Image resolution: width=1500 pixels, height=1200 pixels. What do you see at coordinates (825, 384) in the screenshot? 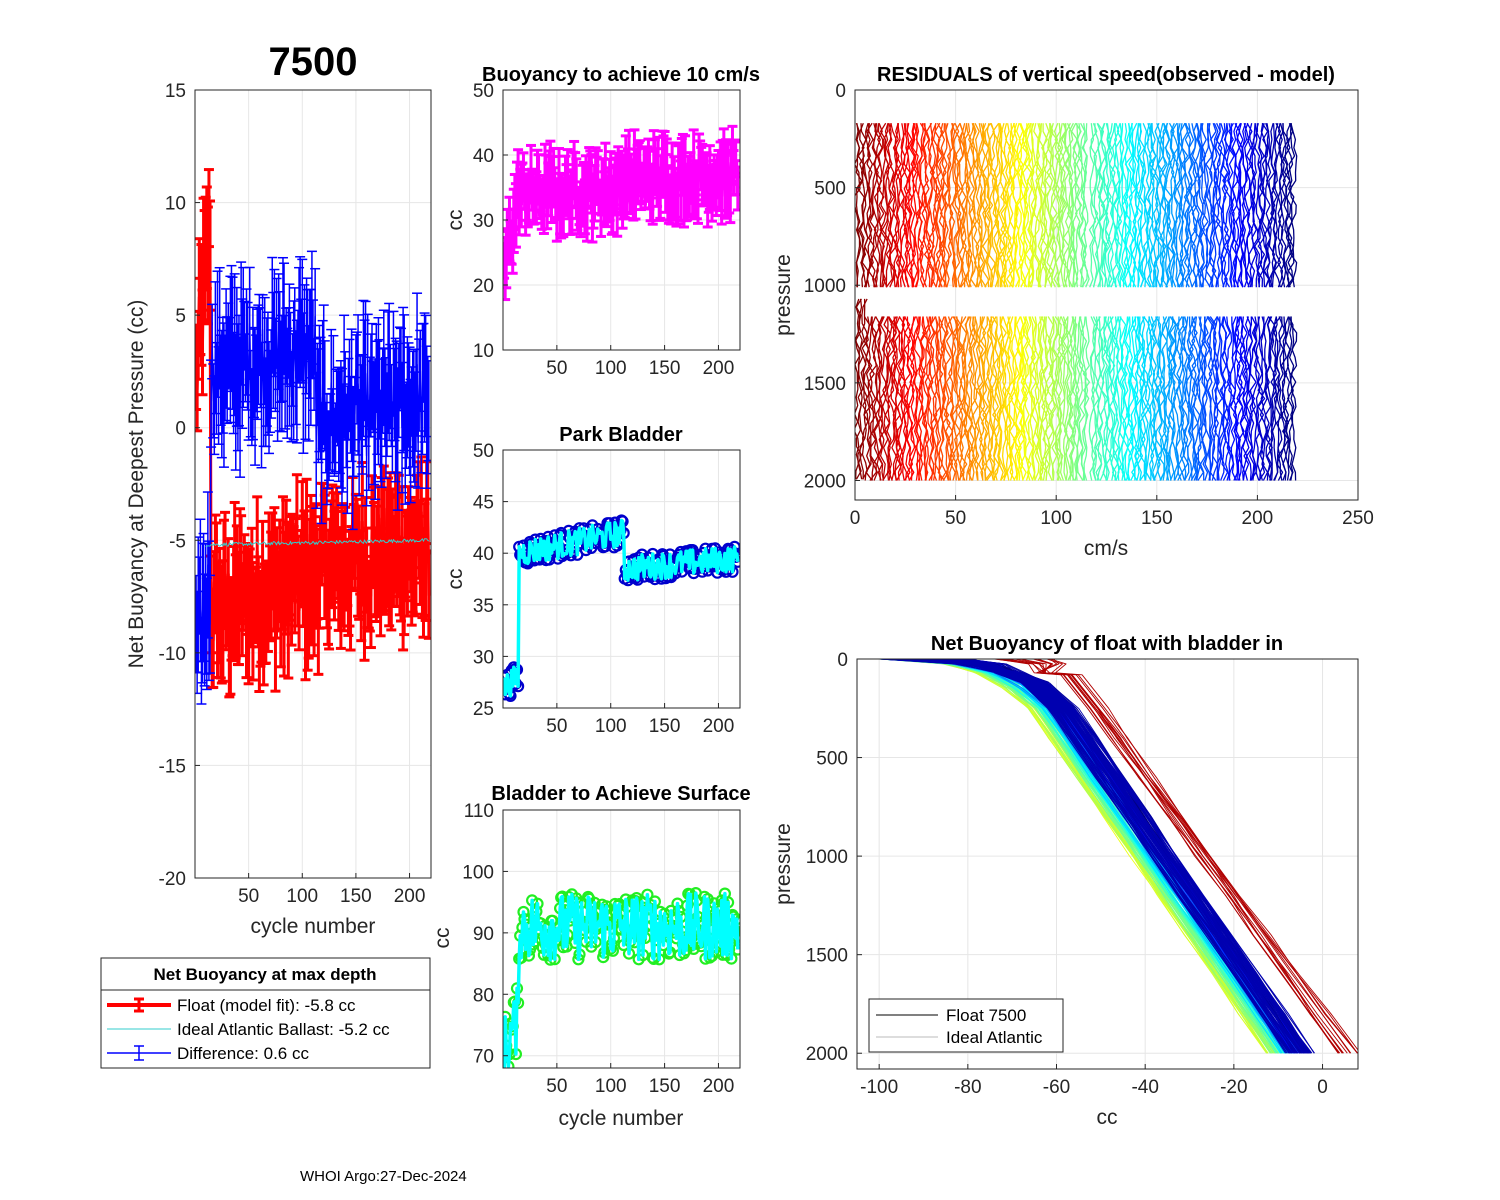
I see `y-tick-label: 1500` at bounding box center [825, 384].